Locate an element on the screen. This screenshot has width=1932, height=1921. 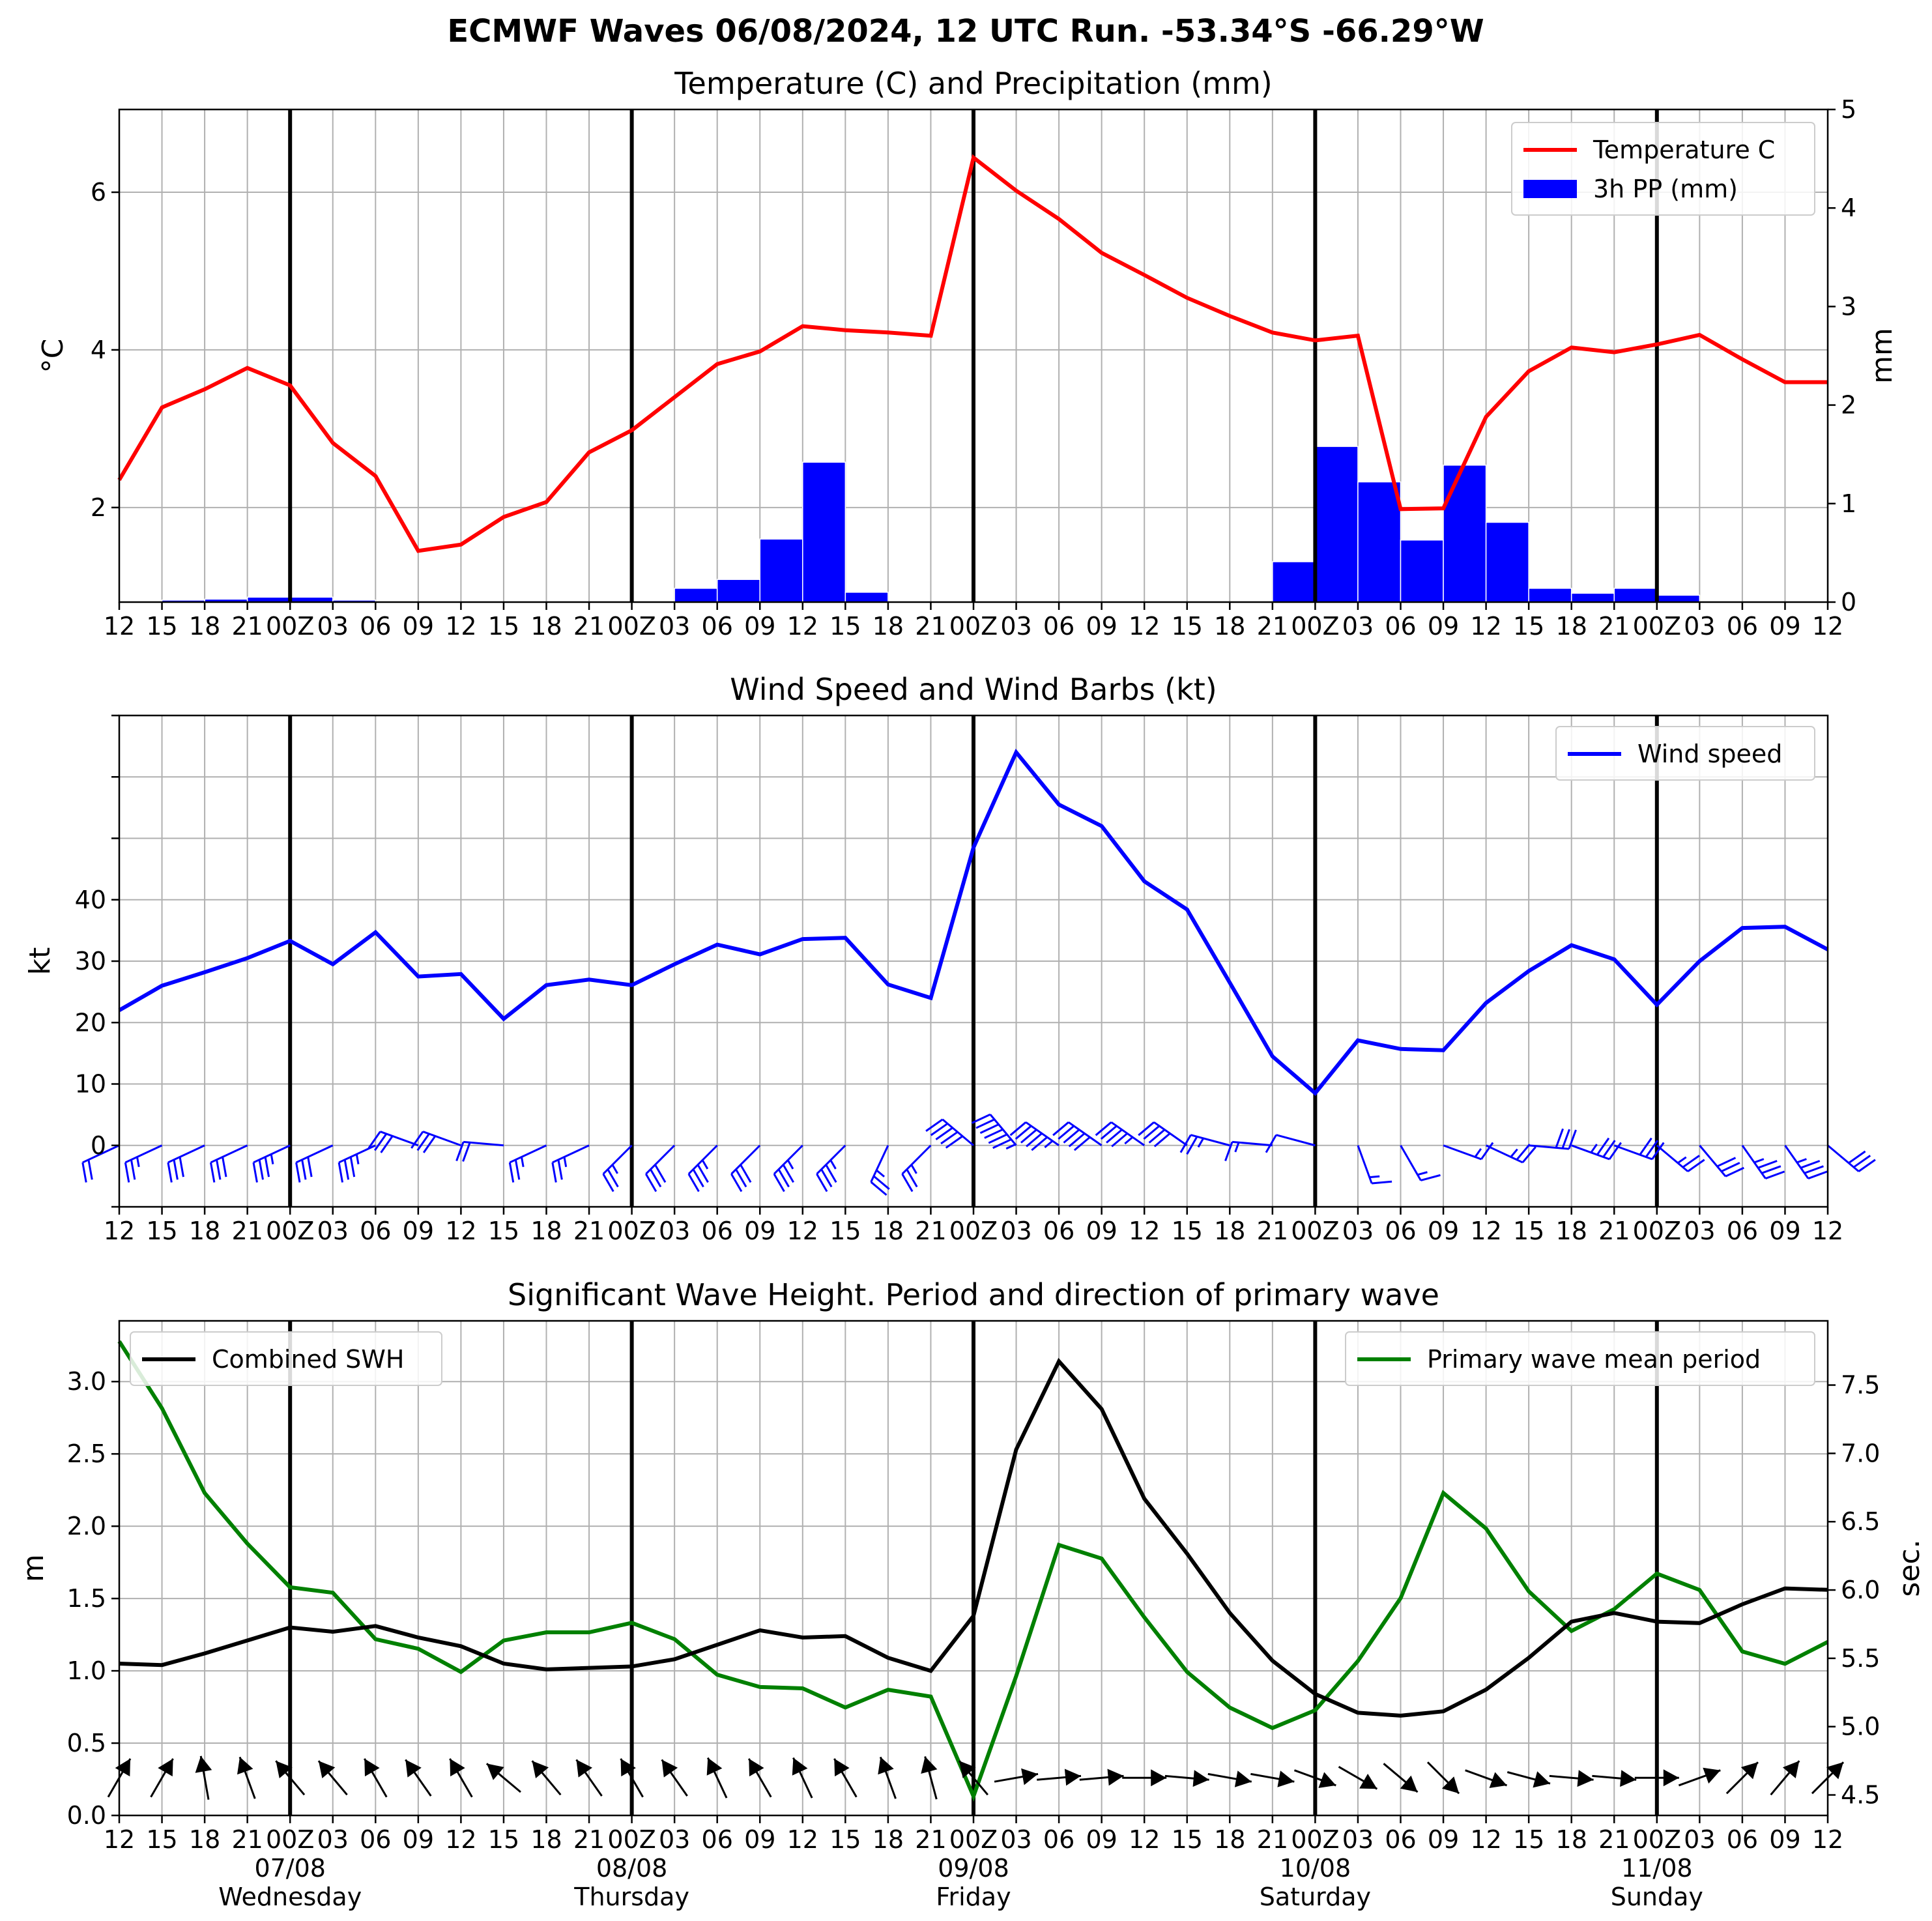
date-label: 10/08 is located at coordinates (1315, 1868).